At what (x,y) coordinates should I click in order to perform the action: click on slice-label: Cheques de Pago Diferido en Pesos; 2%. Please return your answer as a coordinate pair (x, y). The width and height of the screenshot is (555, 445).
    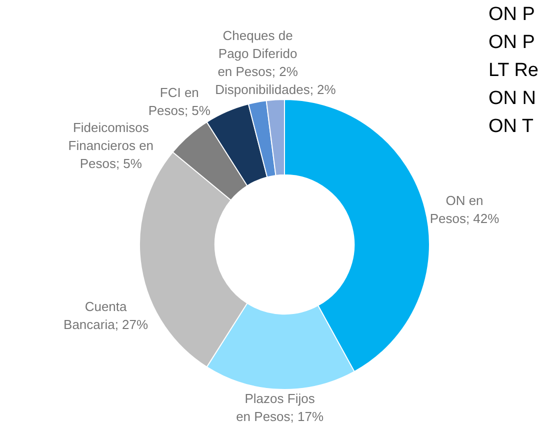
    Looking at the image, I should click on (258, 53).